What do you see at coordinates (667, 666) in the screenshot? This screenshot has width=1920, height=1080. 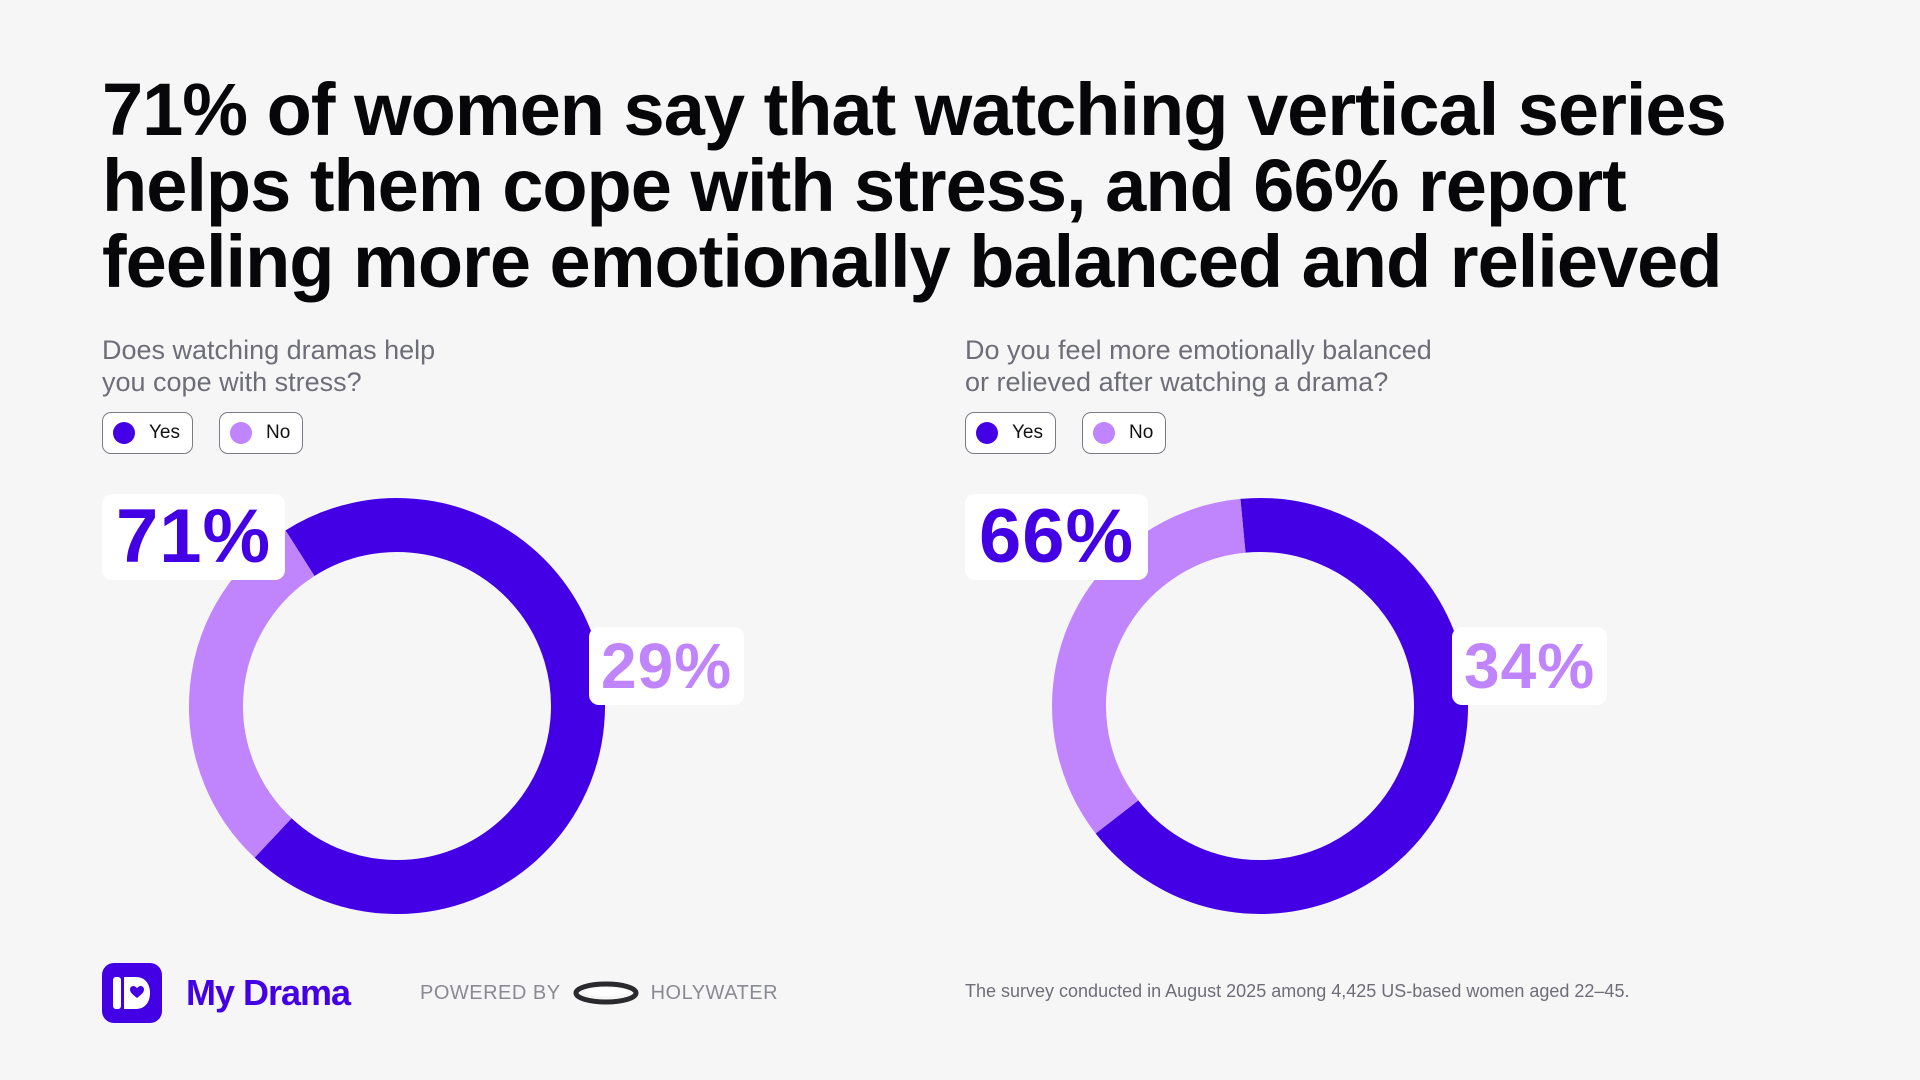 I see `data-label-no: 29%` at bounding box center [667, 666].